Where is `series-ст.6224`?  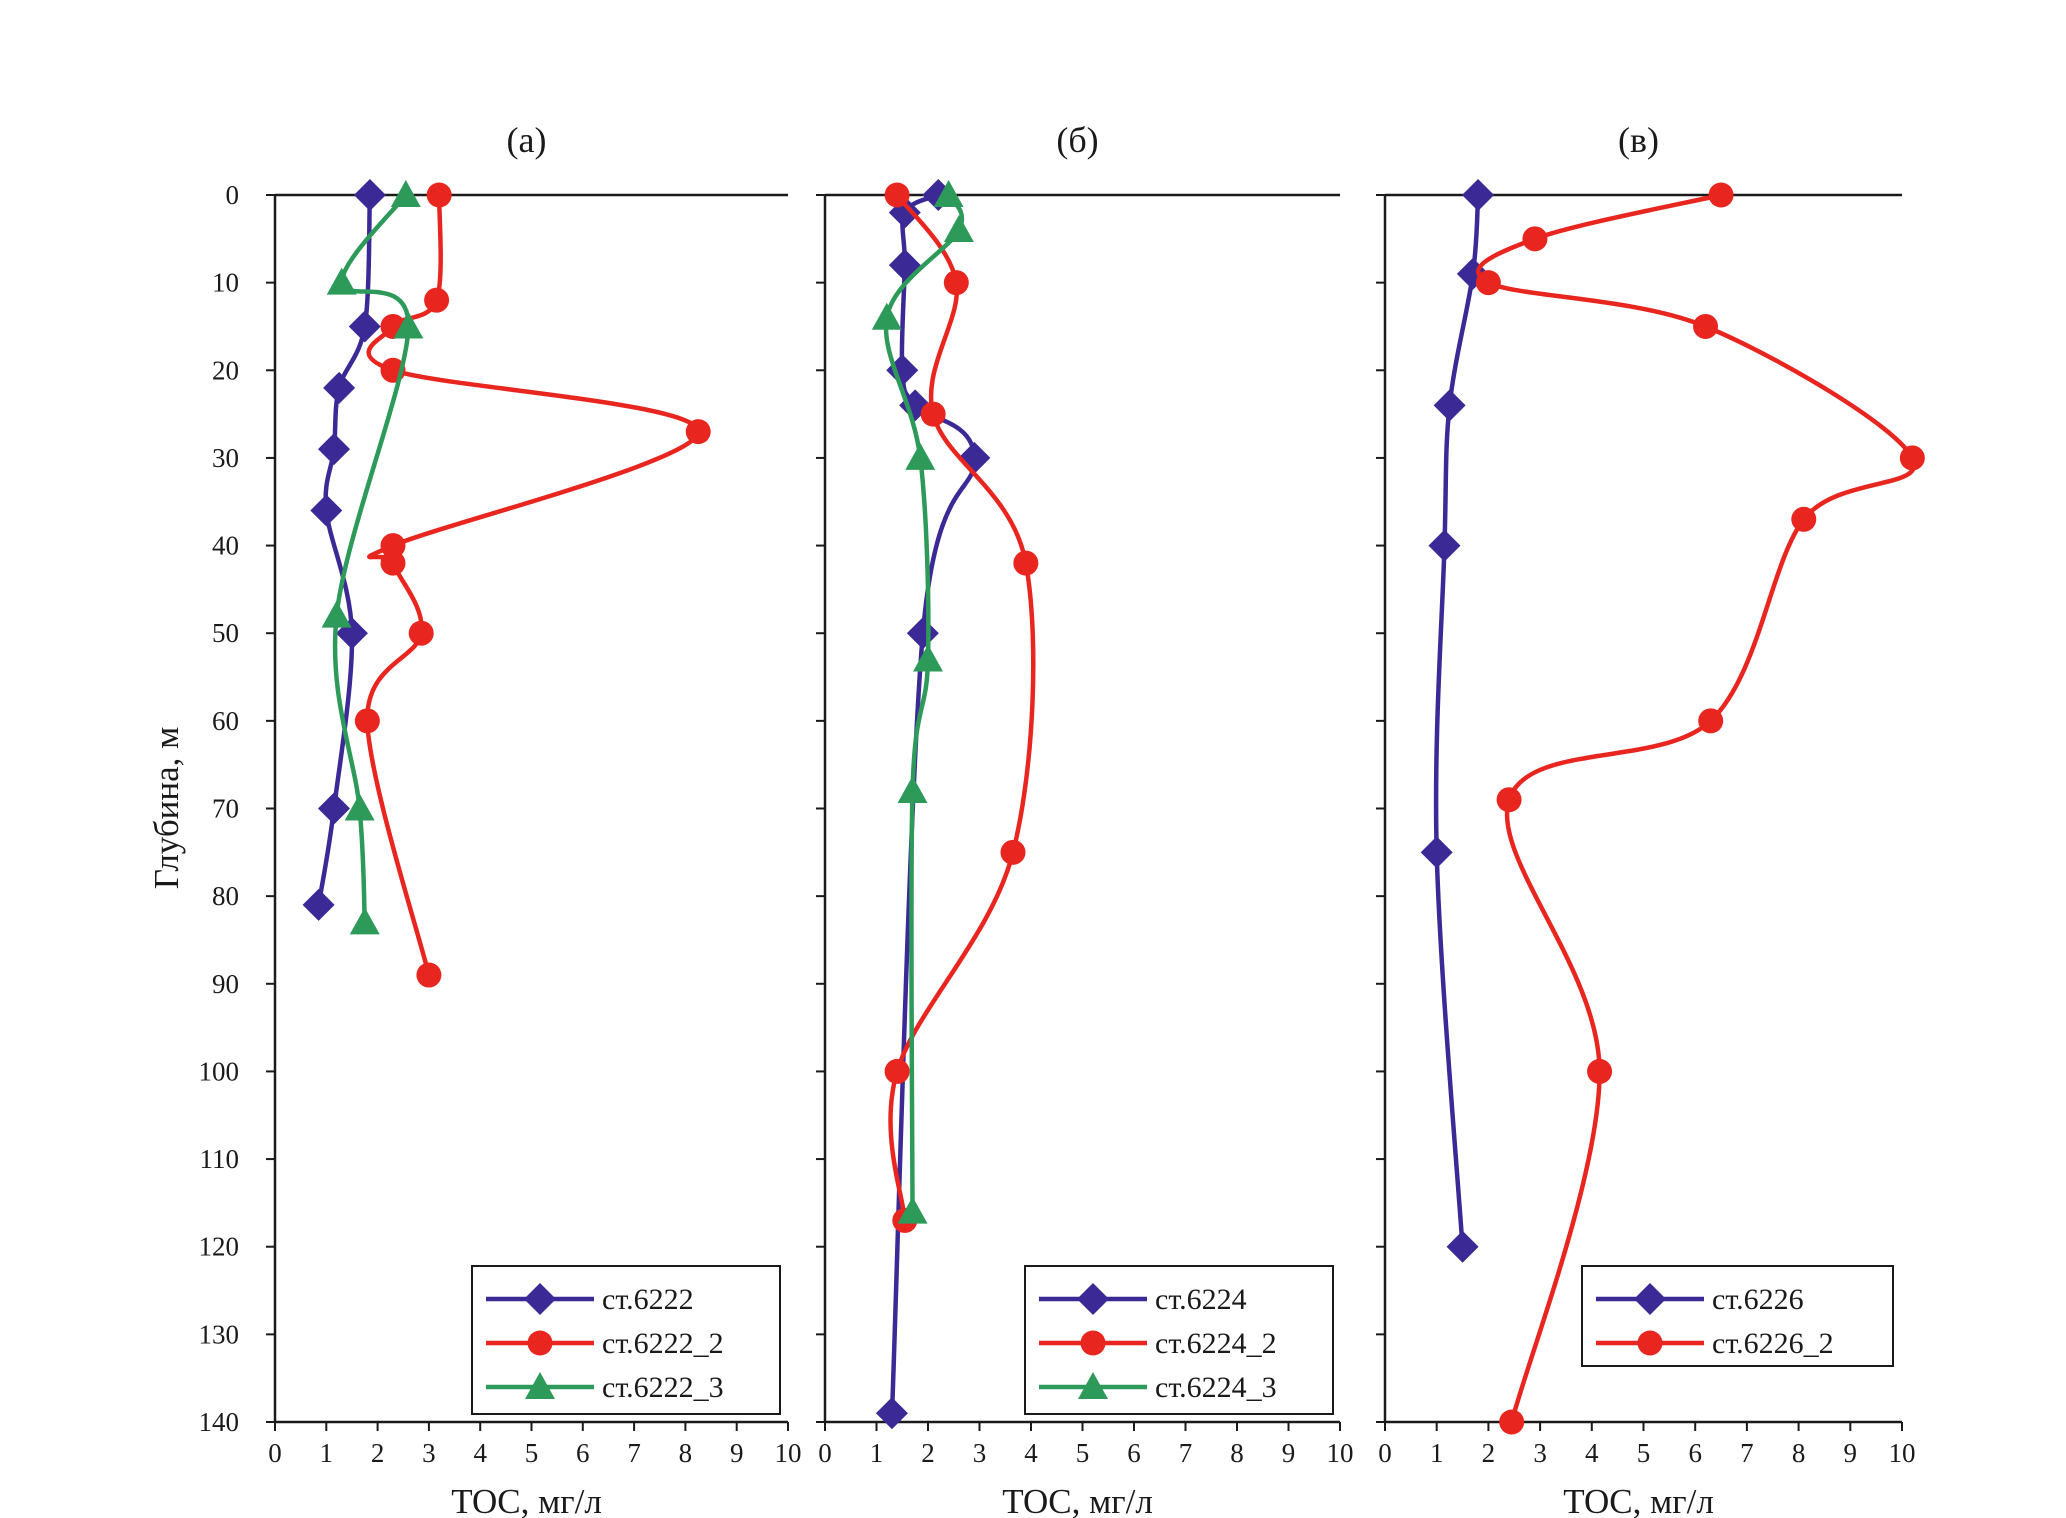 series-ст.6224 is located at coordinates (933, 804).